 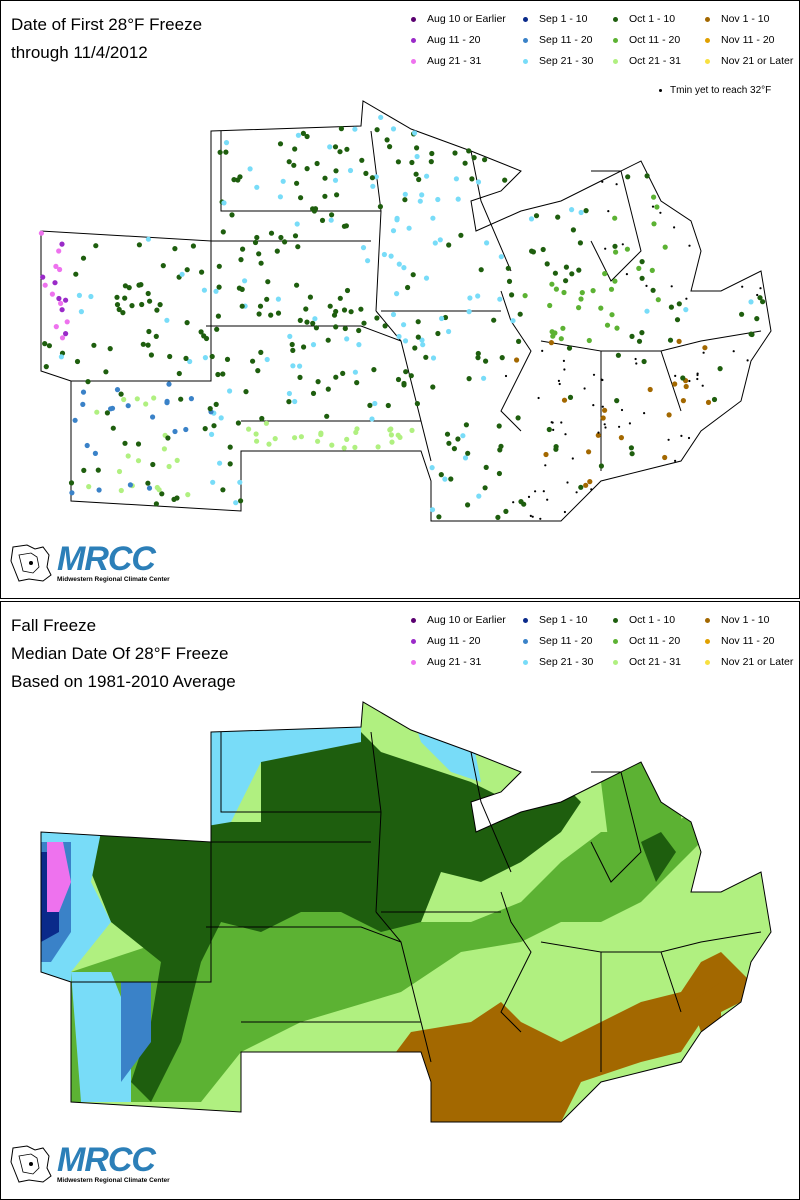 I want to click on midwest-map-icon, so click(x=31, y=1164).